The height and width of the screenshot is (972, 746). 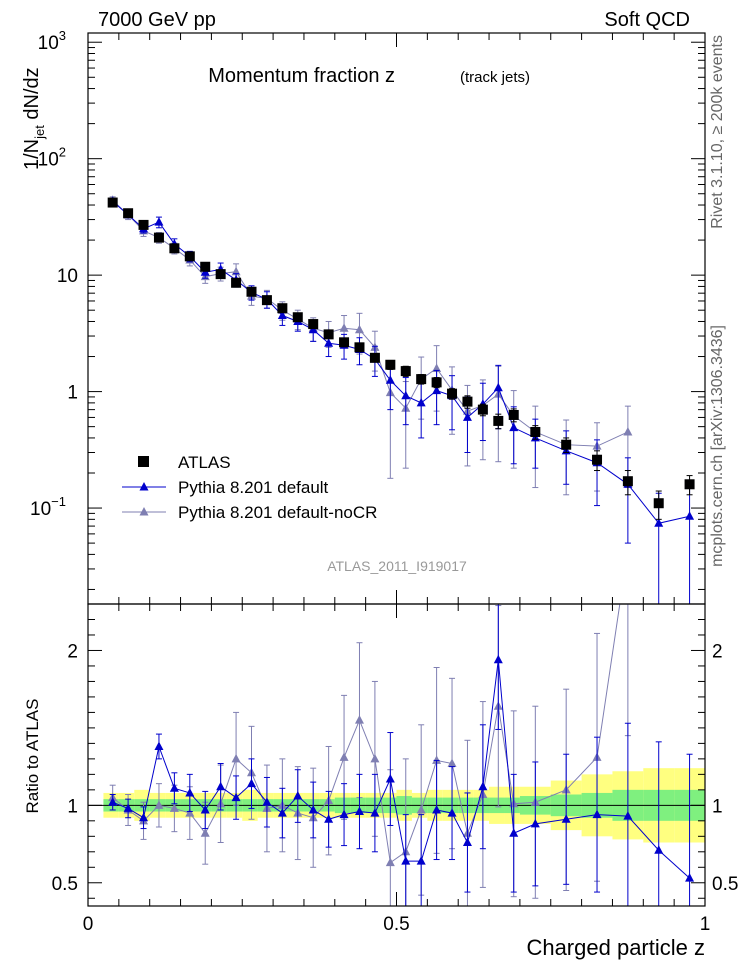 What do you see at coordinates (72, 393) in the screenshot?
I see `y-tick-label: 1` at bounding box center [72, 393].